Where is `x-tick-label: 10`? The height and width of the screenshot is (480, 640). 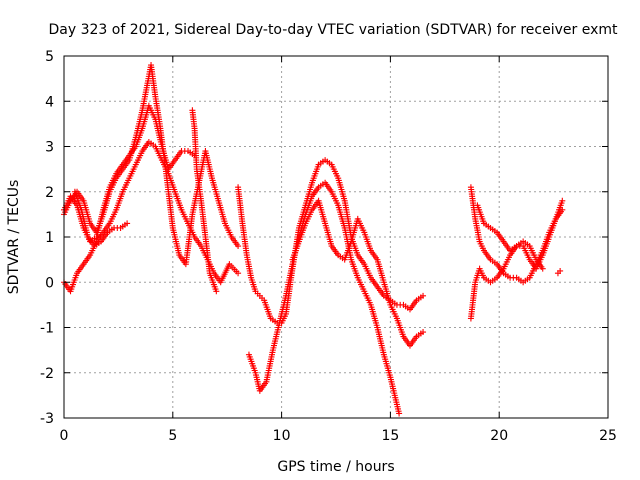 x-tick-label: 10 is located at coordinates (282, 436).